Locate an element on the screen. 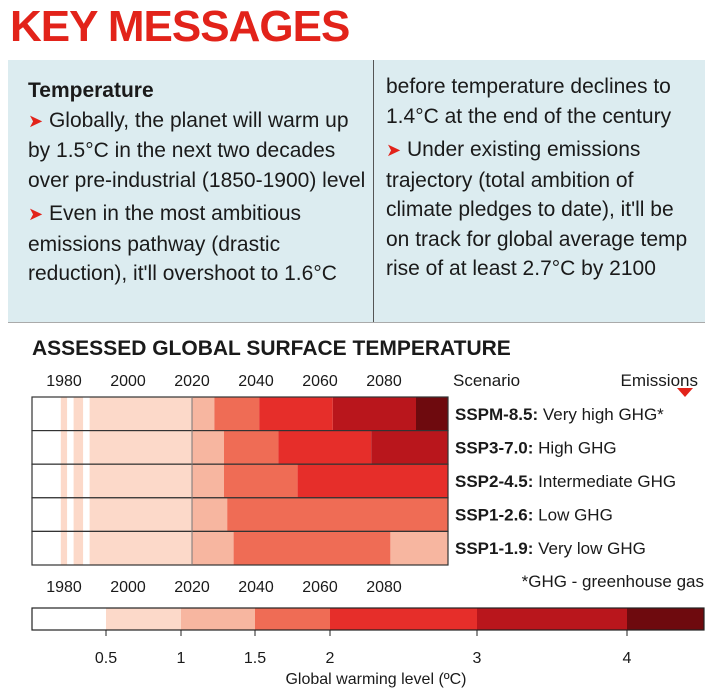 This screenshot has height=700, width=713. chart-title: ASSESSED GLOBAL SURFACE TEMPERATURE is located at coordinates (271, 348).